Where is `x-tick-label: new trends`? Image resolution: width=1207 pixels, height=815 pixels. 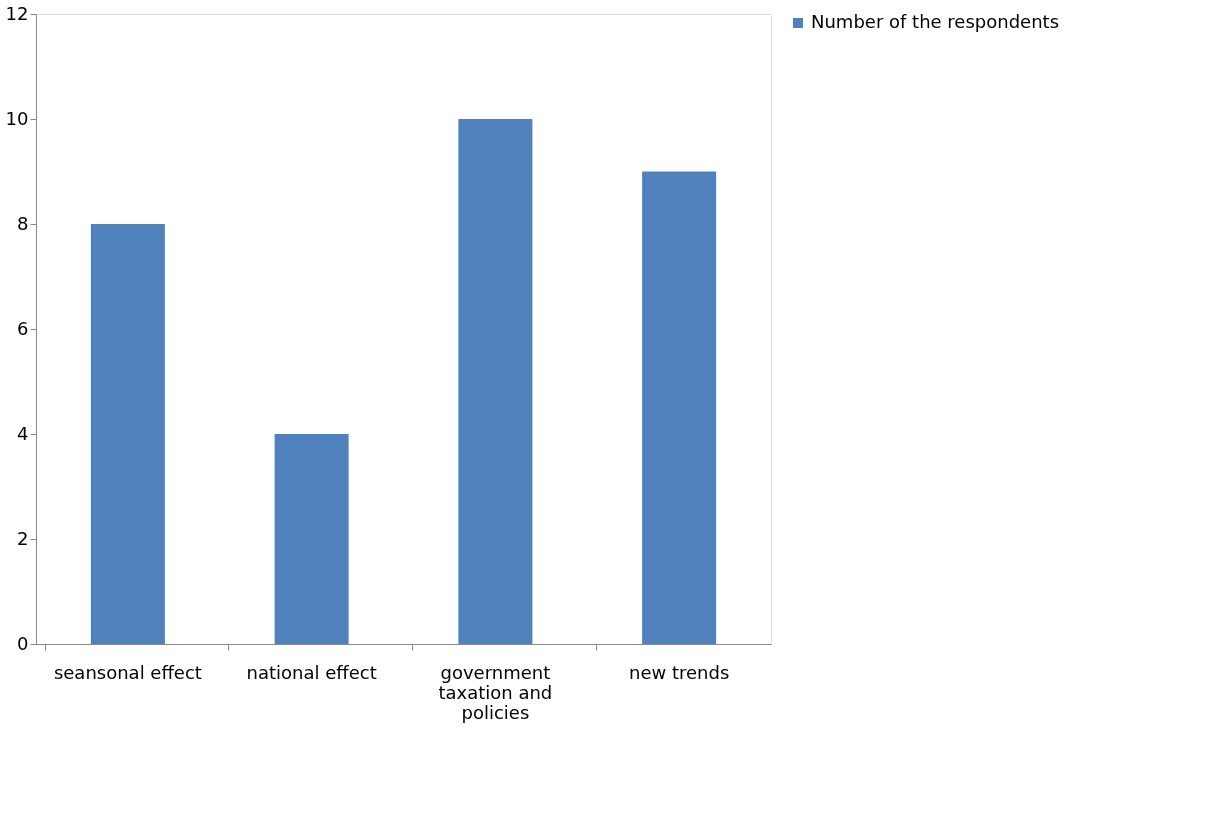
x-tick-label: new trends is located at coordinates (679, 672).